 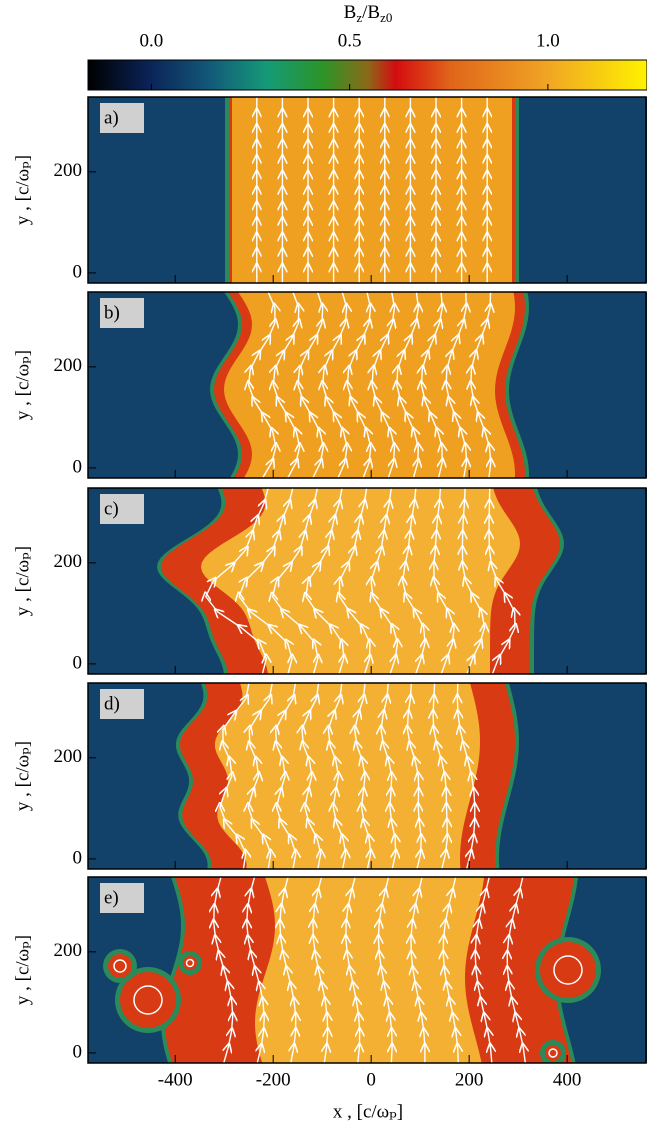 What do you see at coordinates (371, 1079) in the screenshot?
I see `x-tick-label: 0` at bounding box center [371, 1079].